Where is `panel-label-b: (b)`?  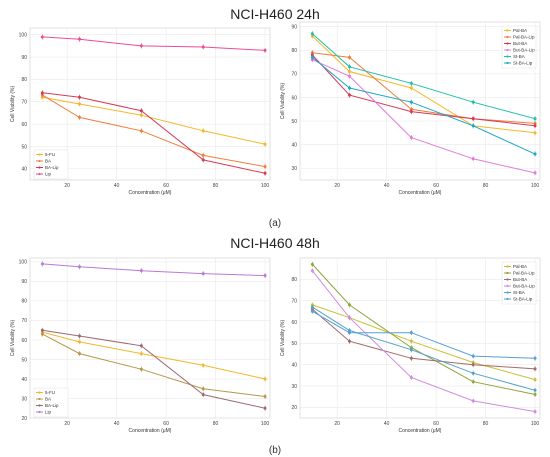 panel-label-b: (b) is located at coordinates (275, 450).